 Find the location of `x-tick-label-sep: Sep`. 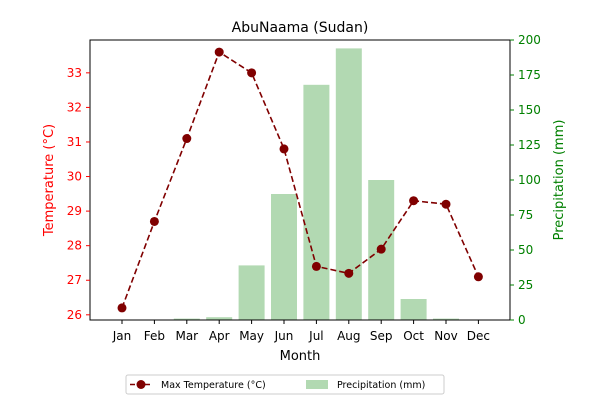

x-tick-label-sep: Sep is located at coordinates (381, 336).